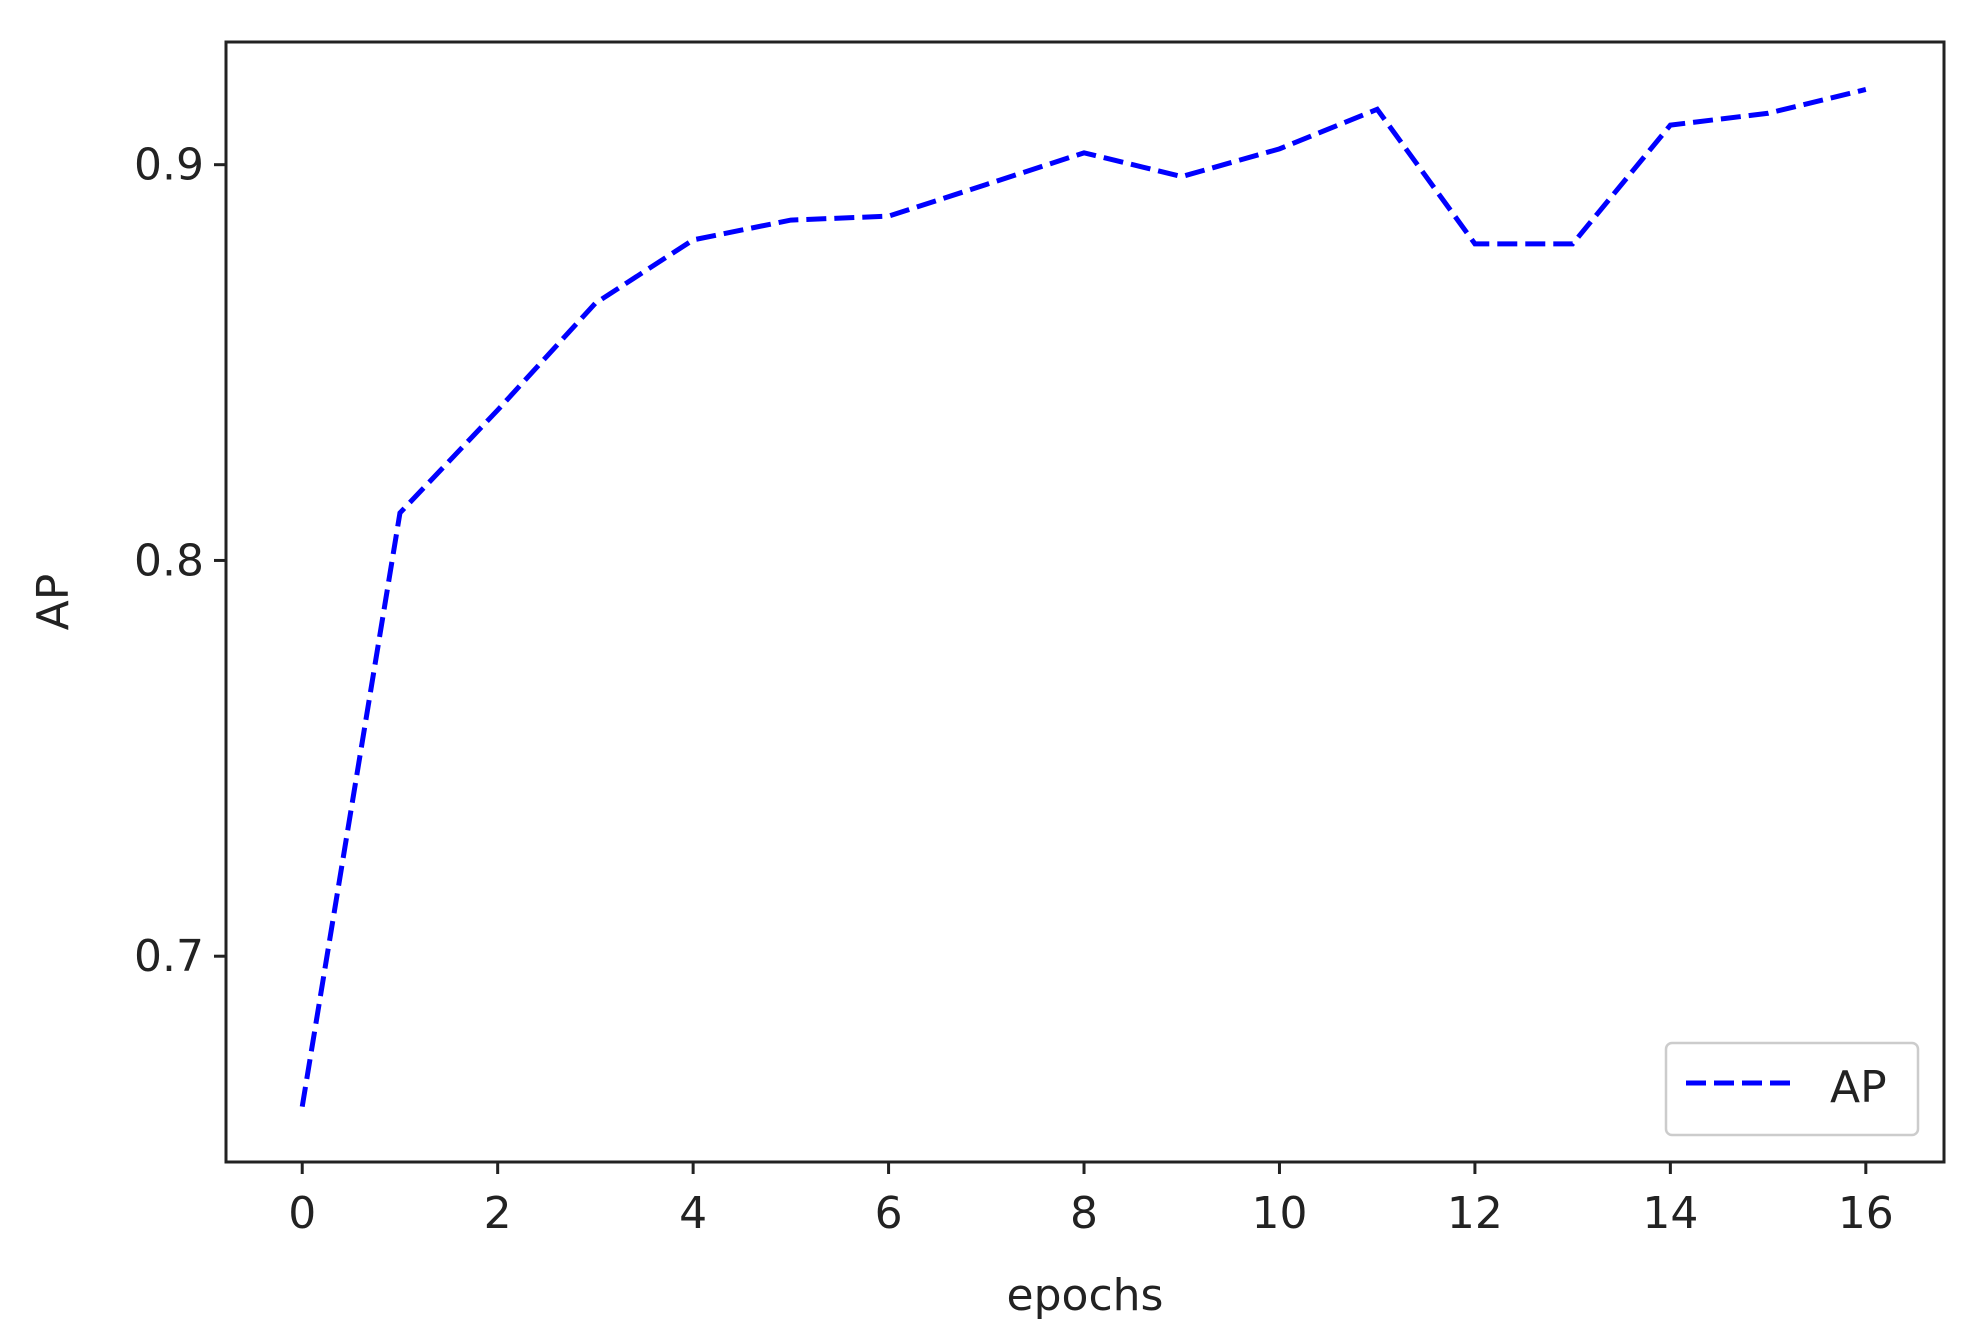 This screenshot has height=1323, width=1981. I want to click on y-axis: 0.7 0.8 0.9, so click(180, 561).